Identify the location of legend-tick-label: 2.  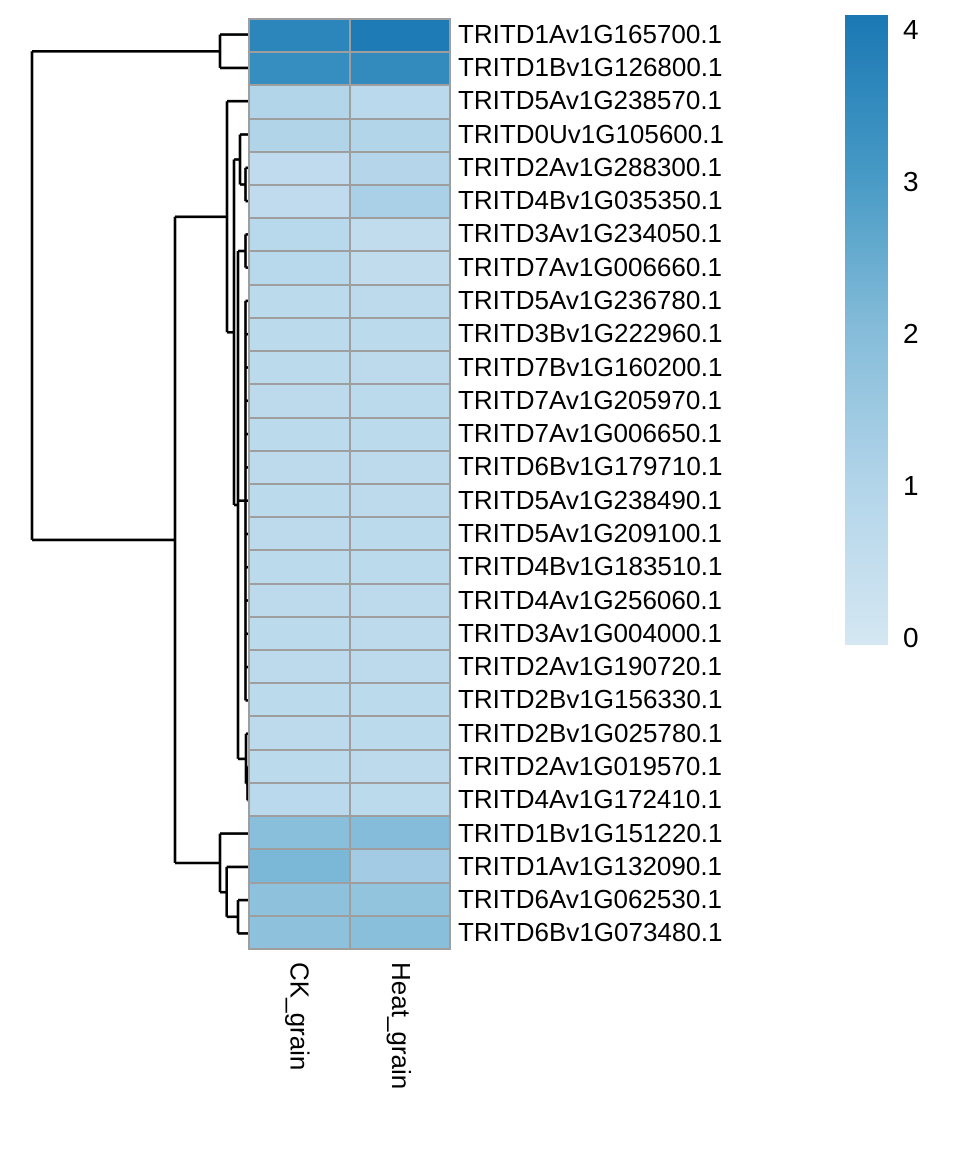
(911, 333).